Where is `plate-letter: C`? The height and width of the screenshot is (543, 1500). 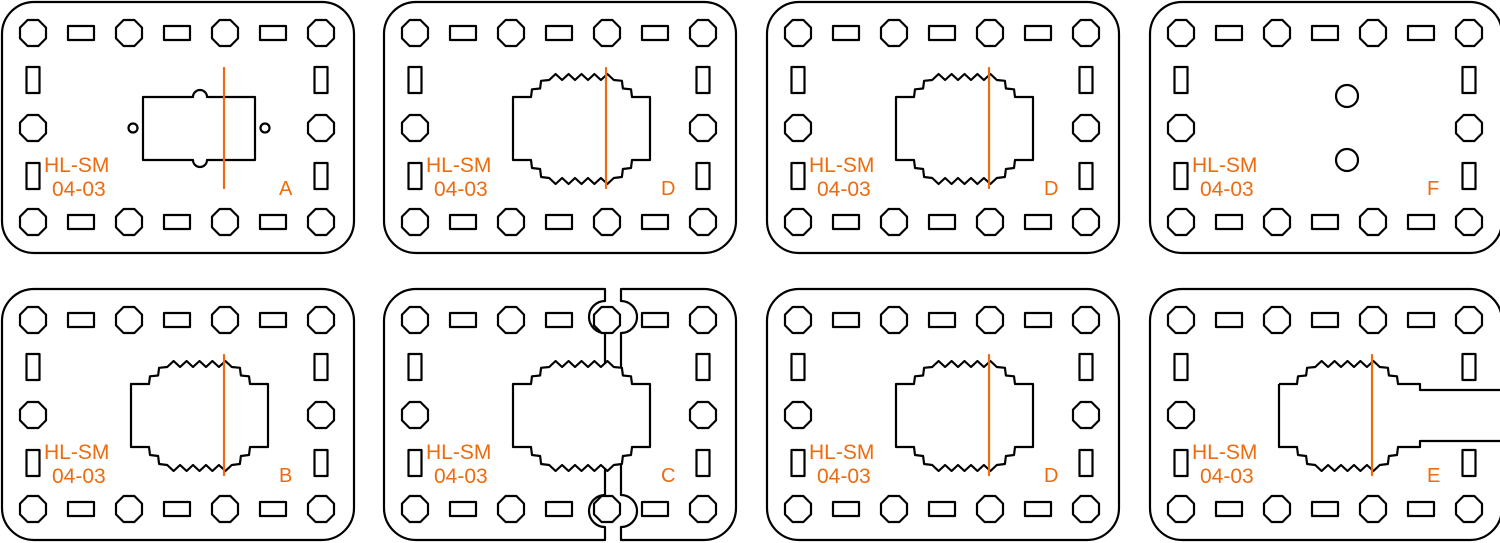 plate-letter: C is located at coordinates (668, 476).